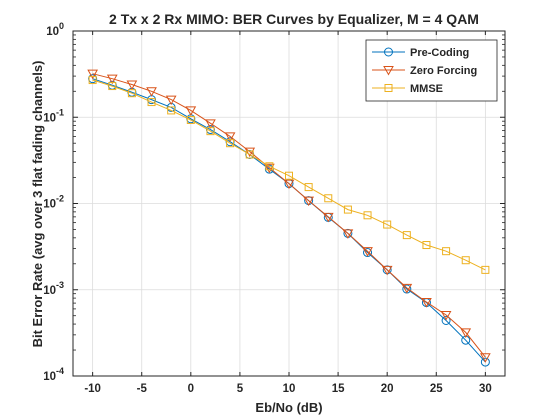 The width and height of the screenshot is (560, 420). I want to click on legend-item-mmse: MMSE, so click(407, 89).